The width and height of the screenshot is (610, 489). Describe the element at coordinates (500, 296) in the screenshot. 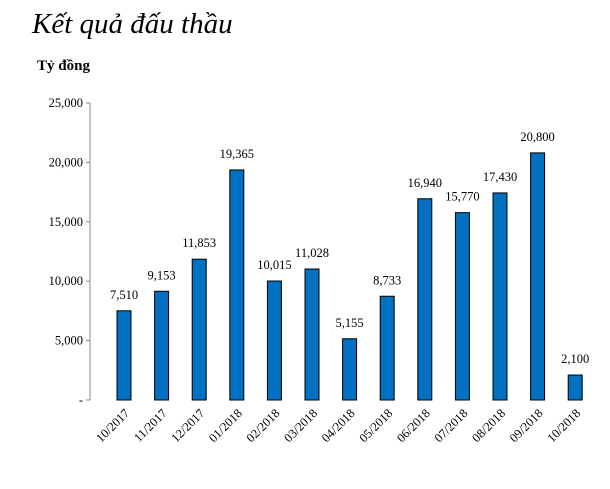

I see `bar-08/2018` at that location.